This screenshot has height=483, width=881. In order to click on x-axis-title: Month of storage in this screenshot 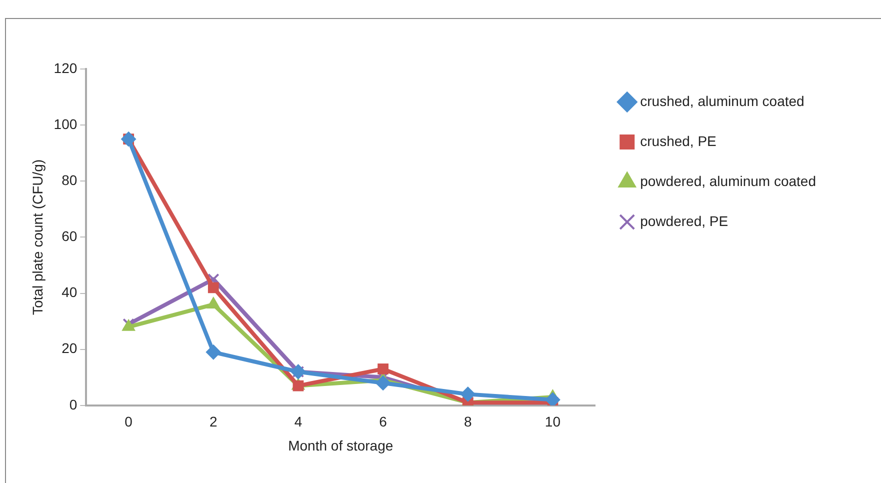, I will do `click(341, 445)`.